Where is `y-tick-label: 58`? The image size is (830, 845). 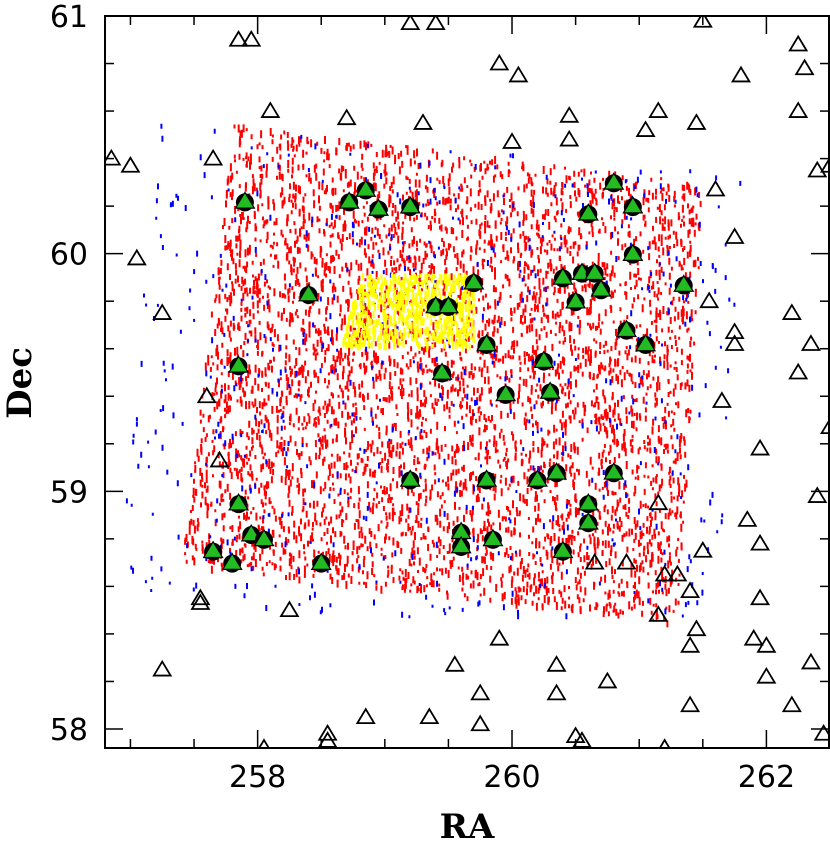 y-tick-label: 58 is located at coordinates (69, 730).